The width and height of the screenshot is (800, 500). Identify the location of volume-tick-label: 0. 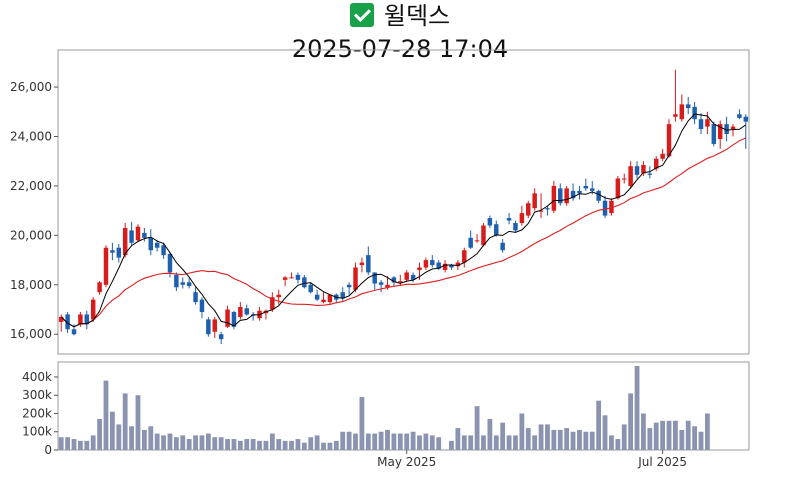
(48, 450).